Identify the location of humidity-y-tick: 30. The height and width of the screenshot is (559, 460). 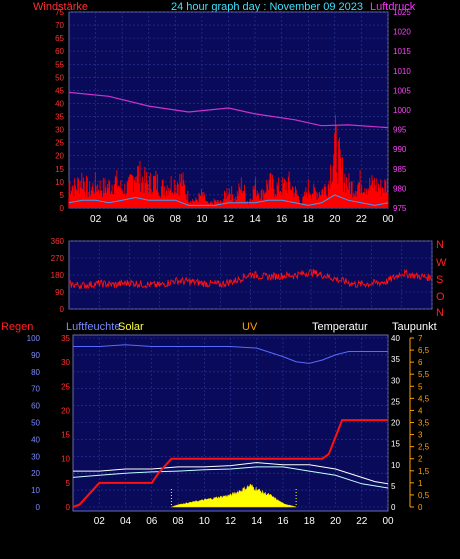
(35, 456).